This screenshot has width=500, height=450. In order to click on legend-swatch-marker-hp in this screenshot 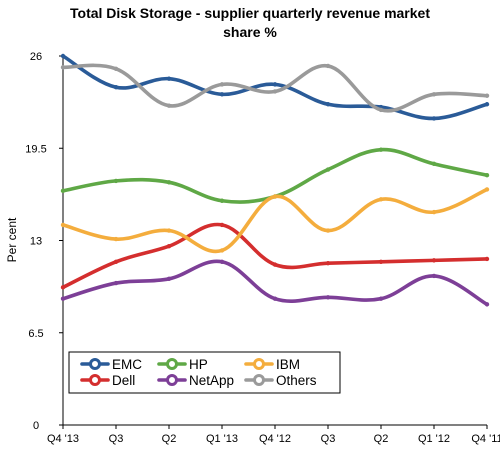, I will do `click(172, 364)`.